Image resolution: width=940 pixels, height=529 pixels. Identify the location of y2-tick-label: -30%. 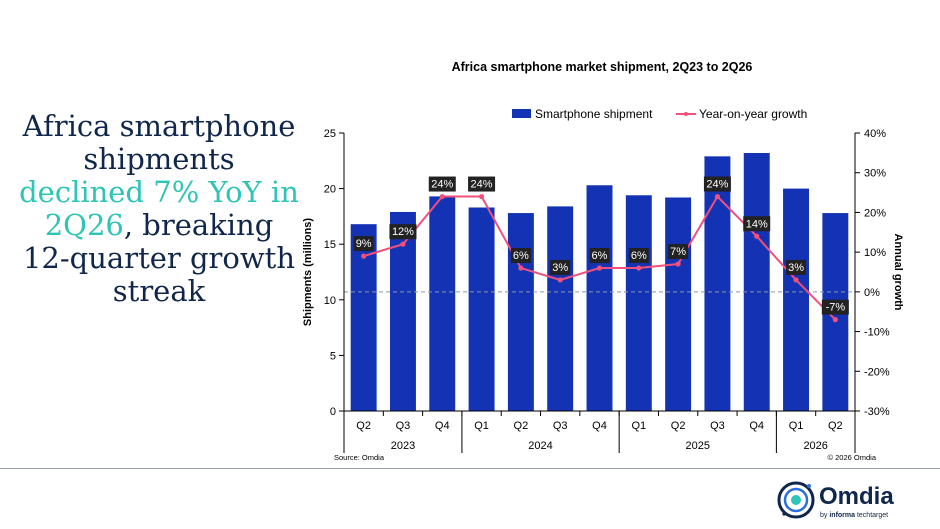
(877, 412).